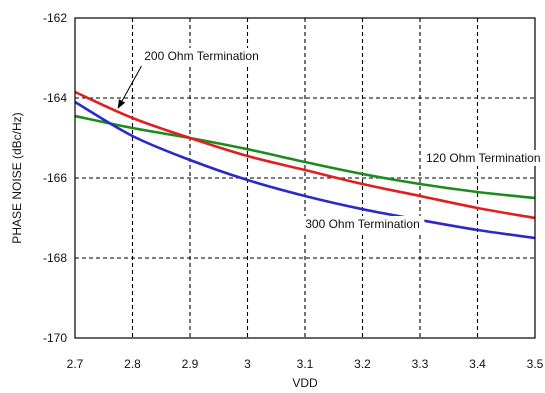 The width and height of the screenshot is (545, 393). Describe the element at coordinates (190, 364) in the screenshot. I see `x-tick-label: 2.9` at that location.